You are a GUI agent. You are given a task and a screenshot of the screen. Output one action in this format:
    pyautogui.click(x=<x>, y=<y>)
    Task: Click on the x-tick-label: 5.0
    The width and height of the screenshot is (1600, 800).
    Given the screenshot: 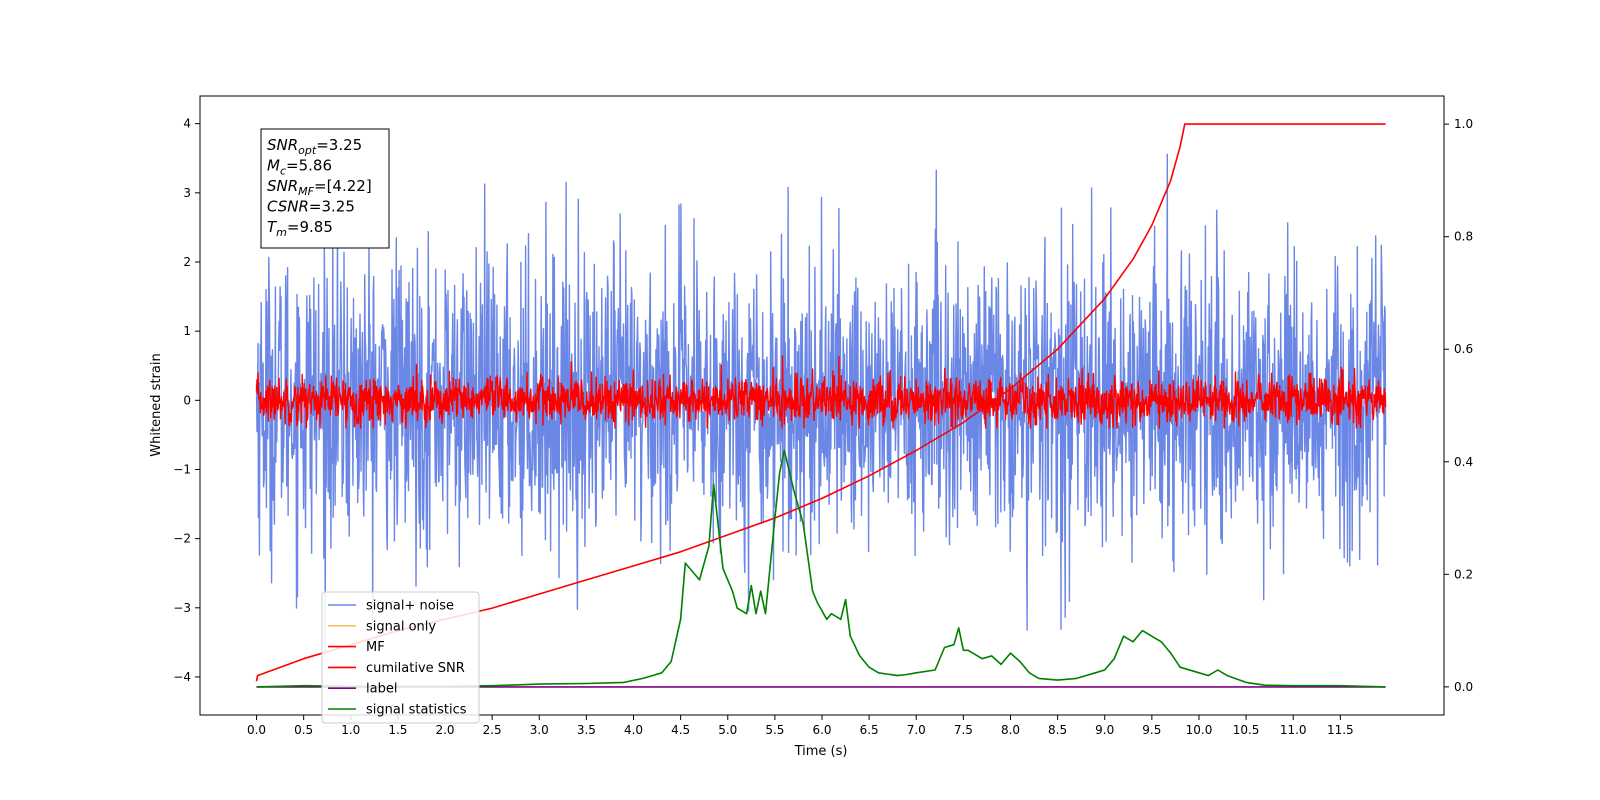 What is the action you would take?
    pyautogui.click(x=727, y=730)
    